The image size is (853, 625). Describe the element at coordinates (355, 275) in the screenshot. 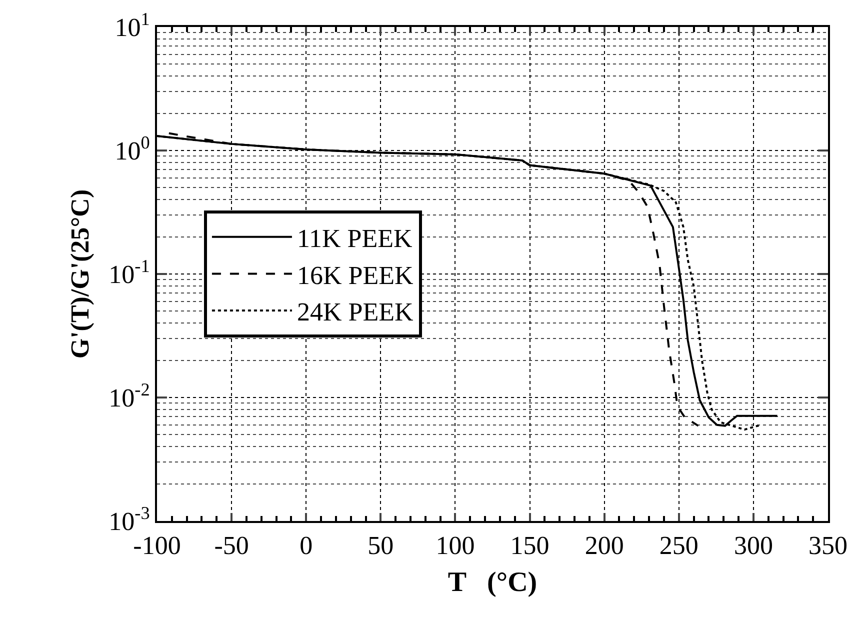

I see `legend-label: 16K PEEK` at that location.